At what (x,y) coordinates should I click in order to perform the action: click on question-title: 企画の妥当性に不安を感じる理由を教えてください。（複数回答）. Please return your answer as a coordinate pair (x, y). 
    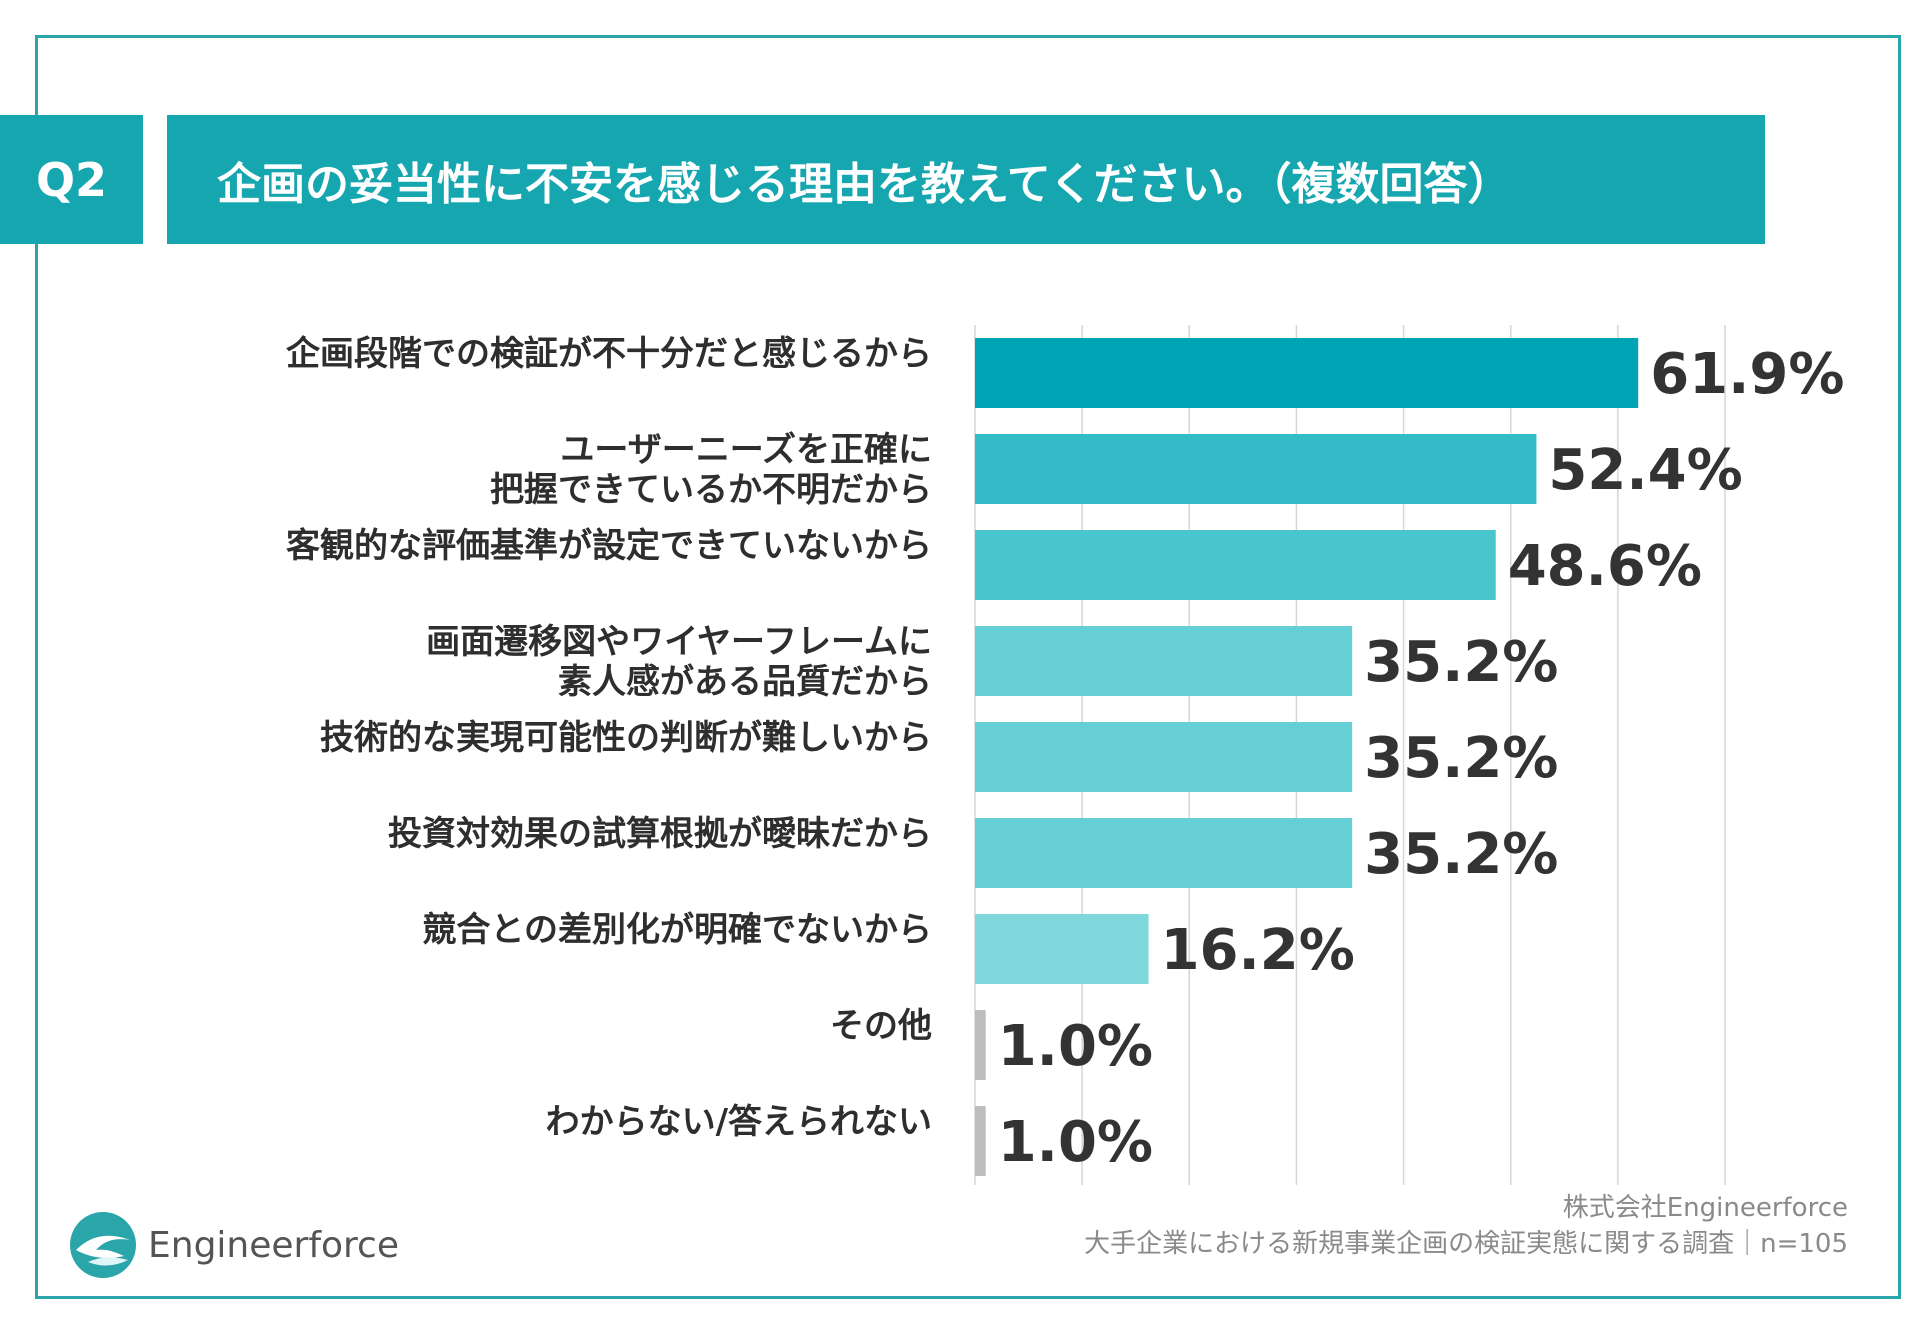
    Looking at the image, I should click on (966, 179).